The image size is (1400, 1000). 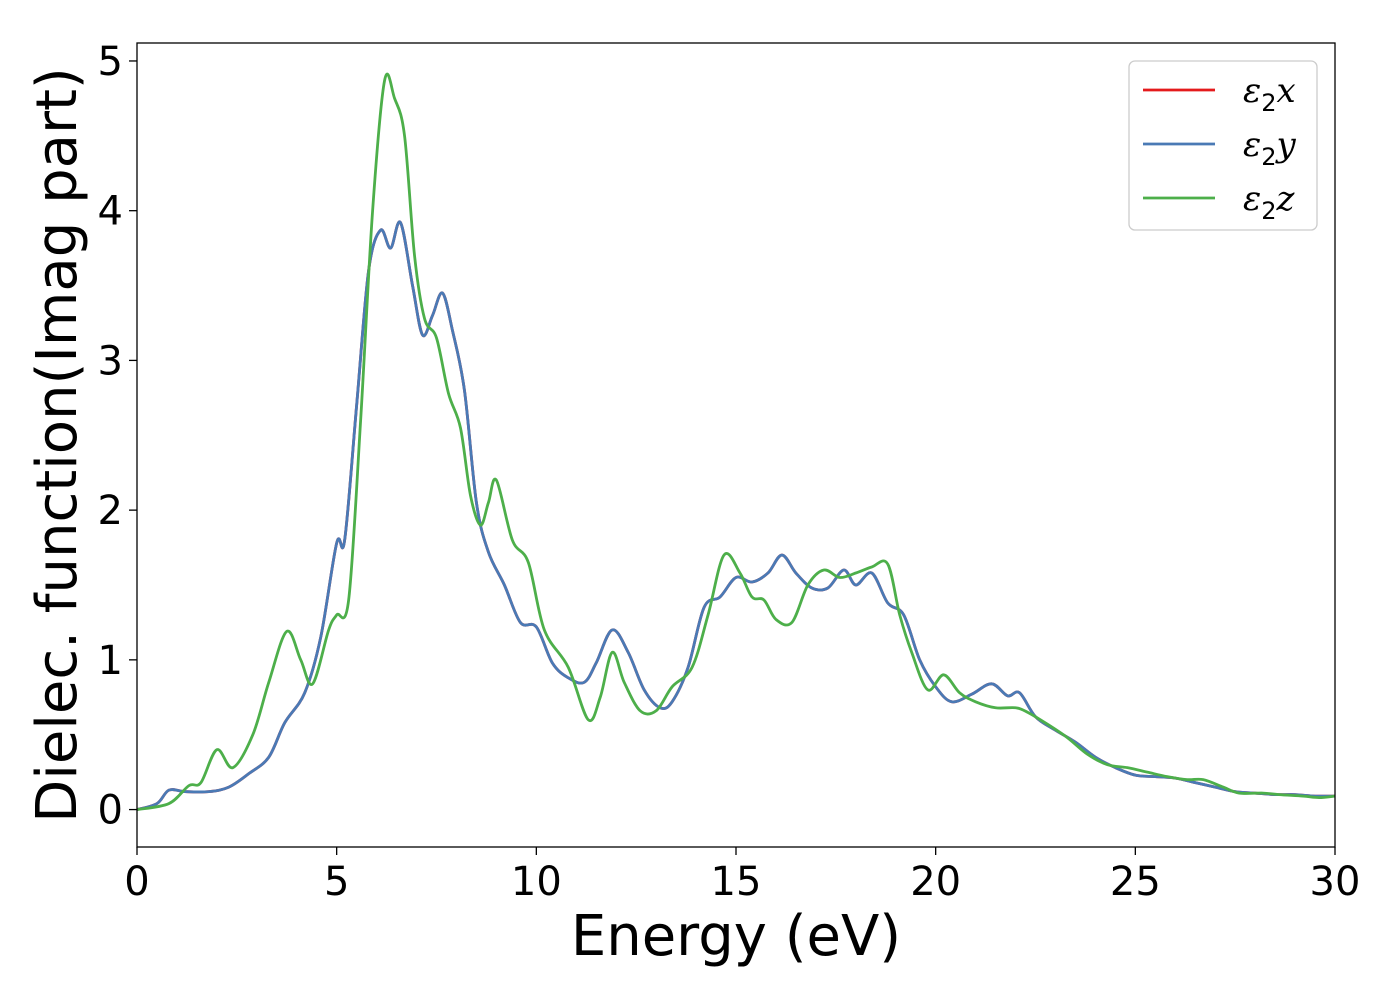 What do you see at coordinates (1220, 148) in the screenshot?
I see `legend-items: ε2x ε2y ε2z` at bounding box center [1220, 148].